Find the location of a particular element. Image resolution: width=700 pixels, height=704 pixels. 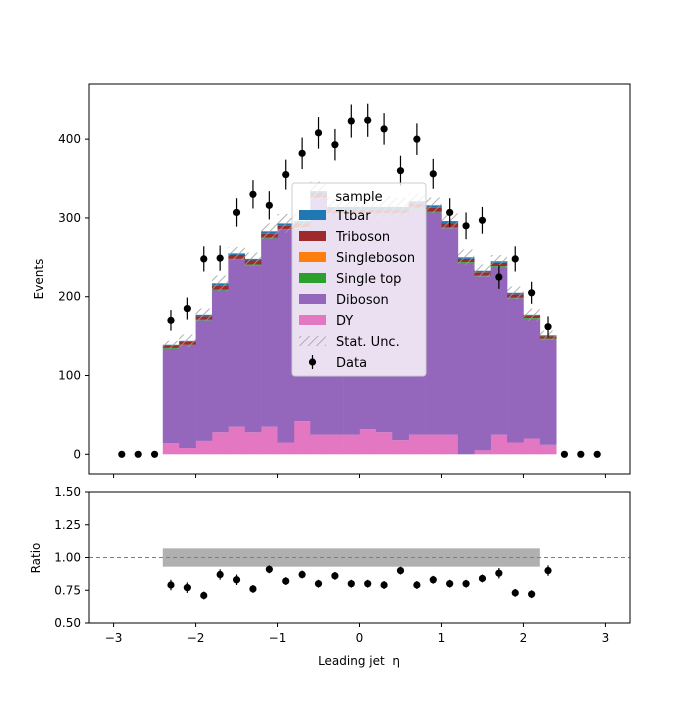

legend-swatch-ttbar is located at coordinates (312, 215).